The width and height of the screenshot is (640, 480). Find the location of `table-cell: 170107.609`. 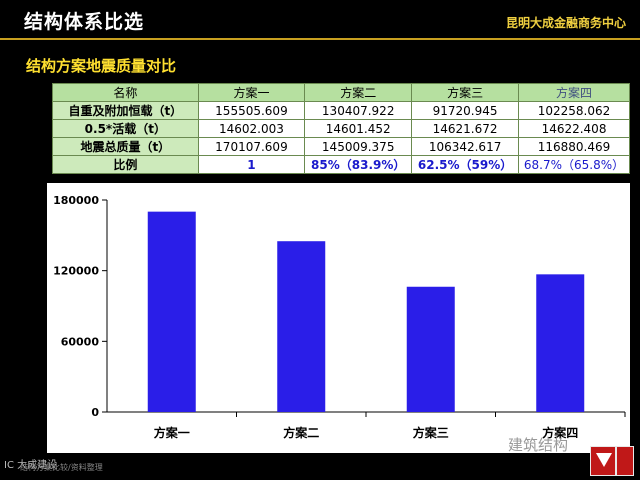

table-cell: 170107.609 is located at coordinates (251, 146).